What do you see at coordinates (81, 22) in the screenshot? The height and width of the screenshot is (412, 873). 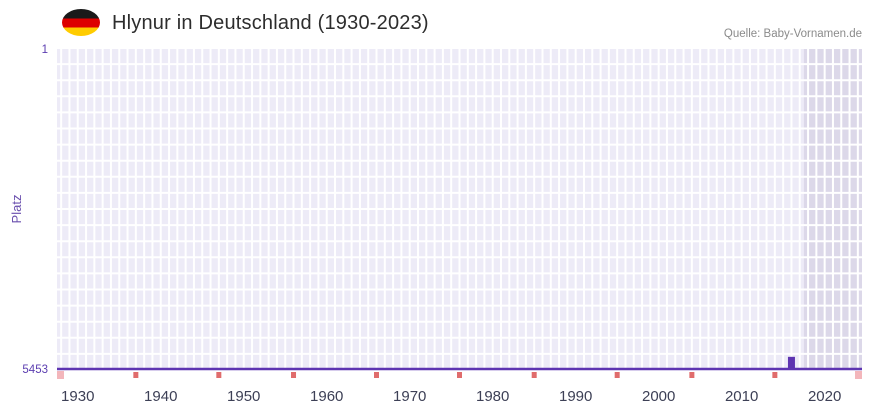 I see `germany-flag-icon` at bounding box center [81, 22].